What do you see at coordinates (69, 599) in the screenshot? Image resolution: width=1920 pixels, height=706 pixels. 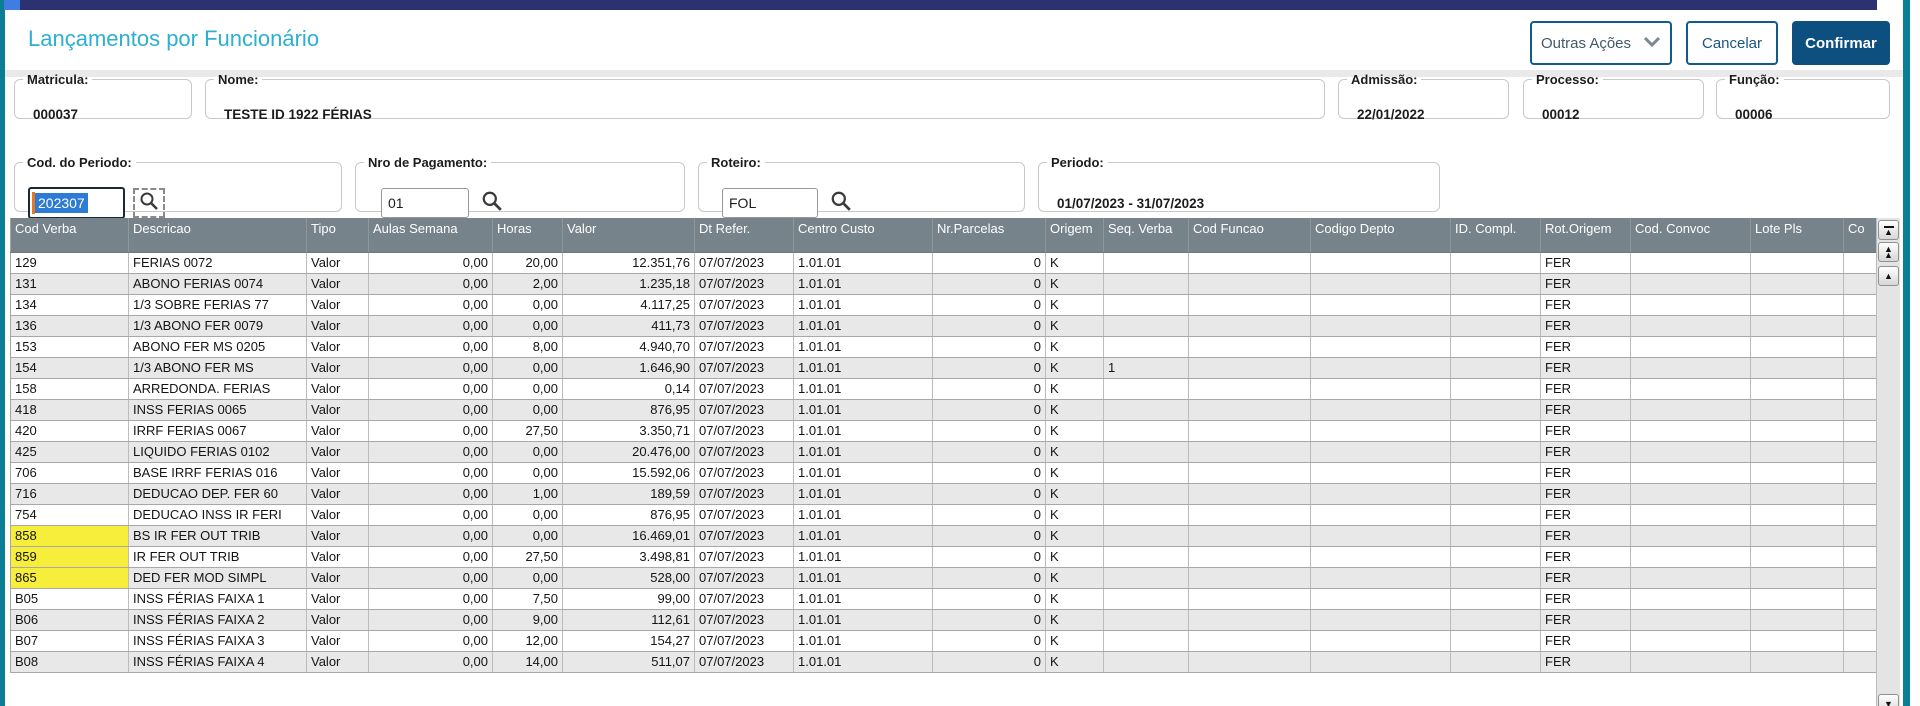 I see `cell-cod: B05` at bounding box center [69, 599].